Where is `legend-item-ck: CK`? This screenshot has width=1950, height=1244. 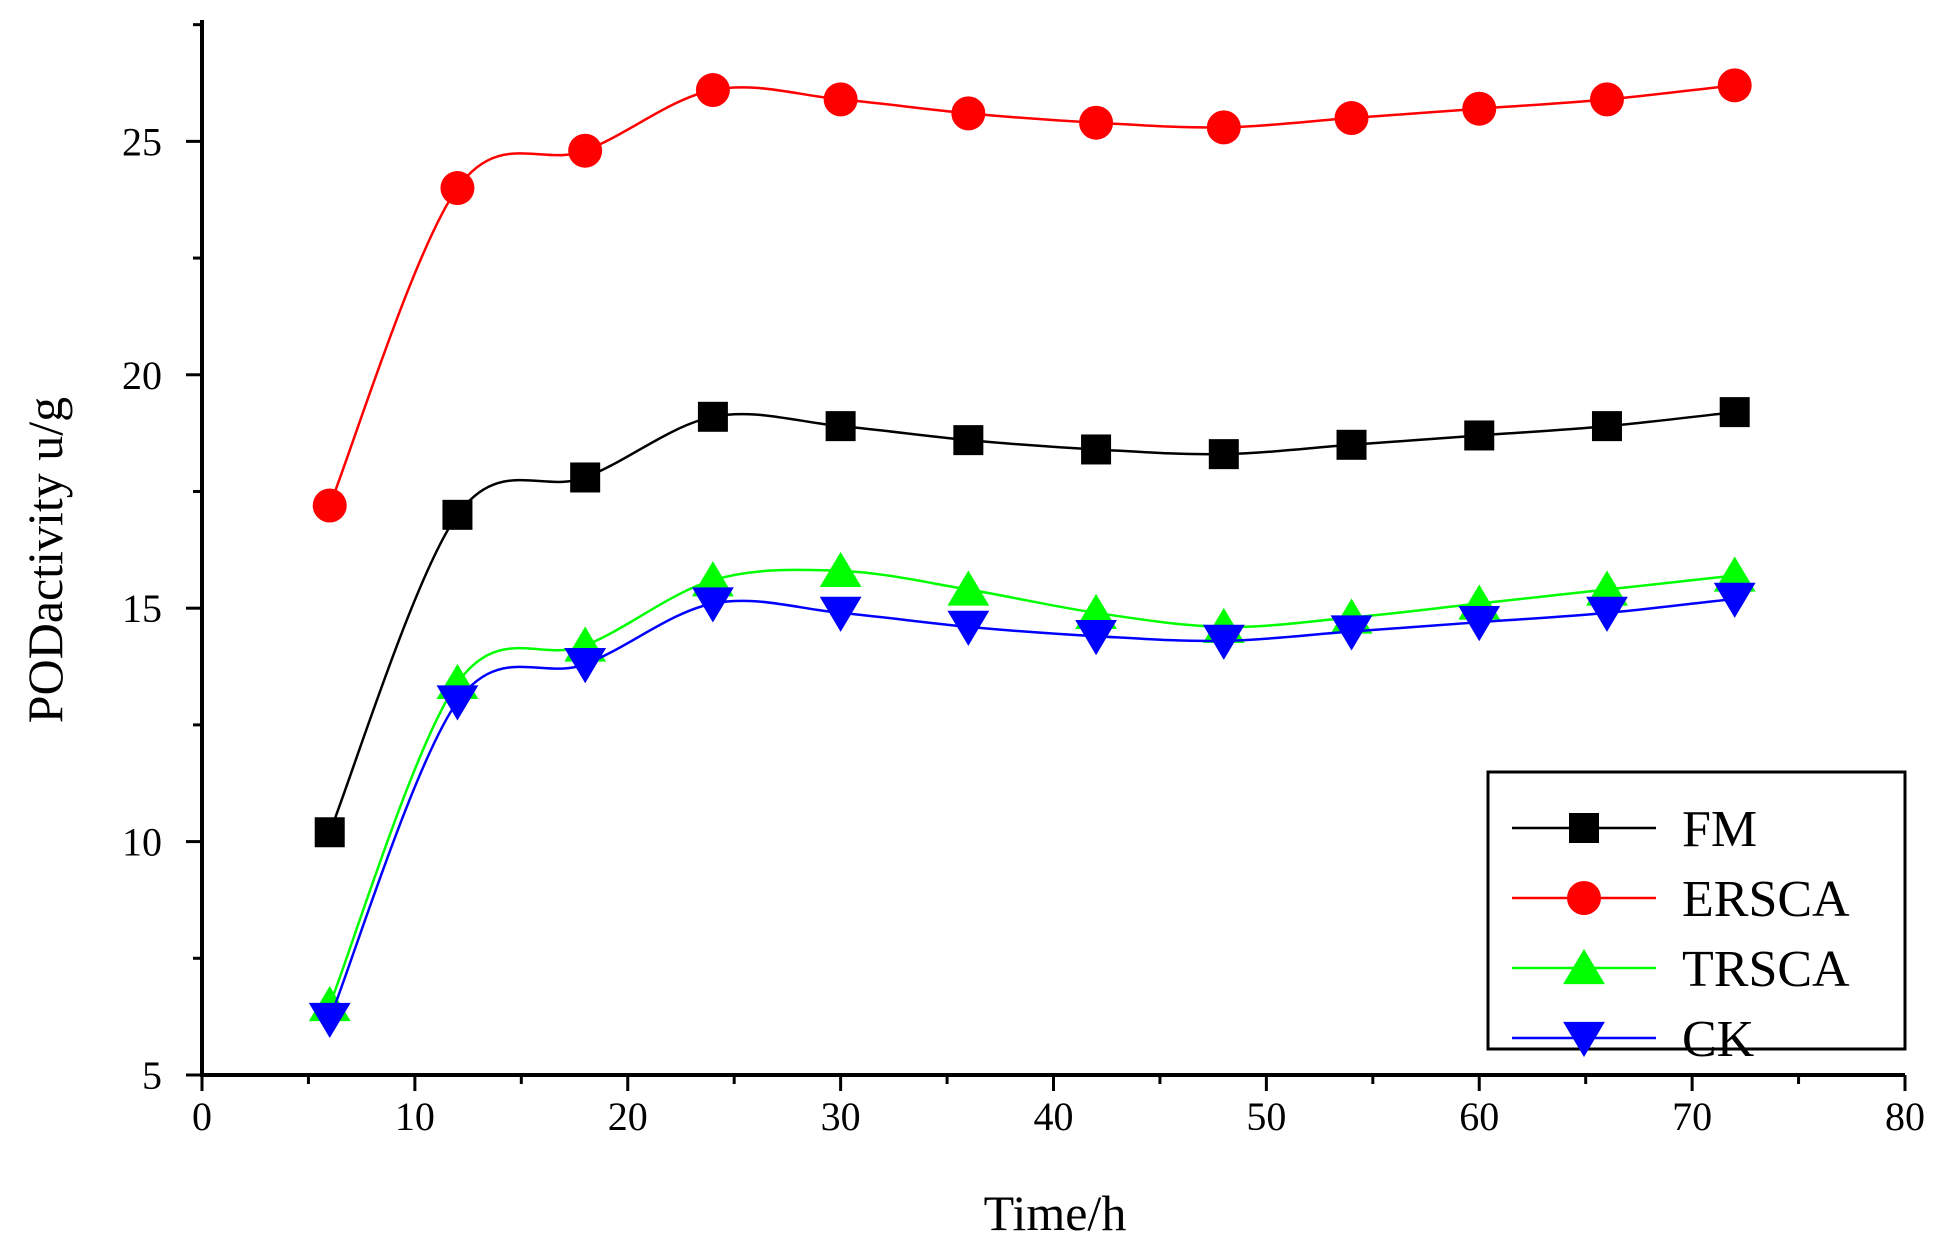
legend-item-ck: CK is located at coordinates (1633, 1039).